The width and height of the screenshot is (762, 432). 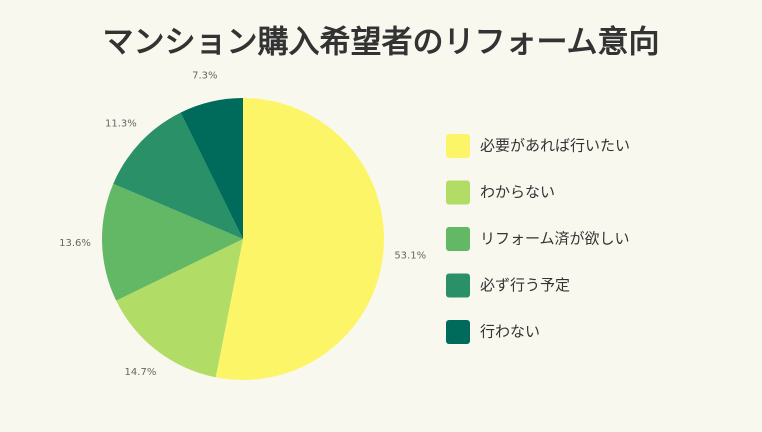 What do you see at coordinates (410, 255) in the screenshot?
I see `value-label: 53.1%` at bounding box center [410, 255].